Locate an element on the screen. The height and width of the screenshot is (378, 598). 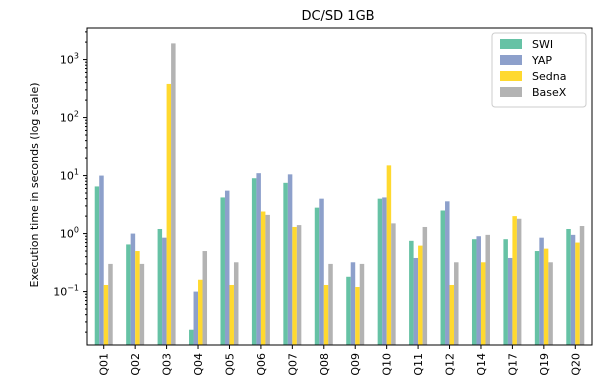
bar-swi-q01 is located at coordinates (97, 265).